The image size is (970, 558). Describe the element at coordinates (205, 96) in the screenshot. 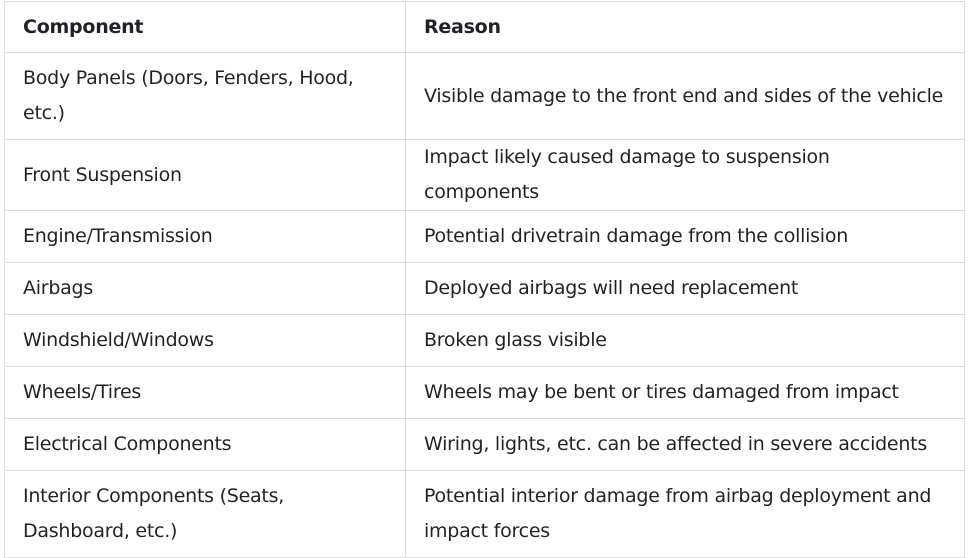

I see `component-cell: Body Panels (Doors, Fenders, Hood, etc.)` at that location.